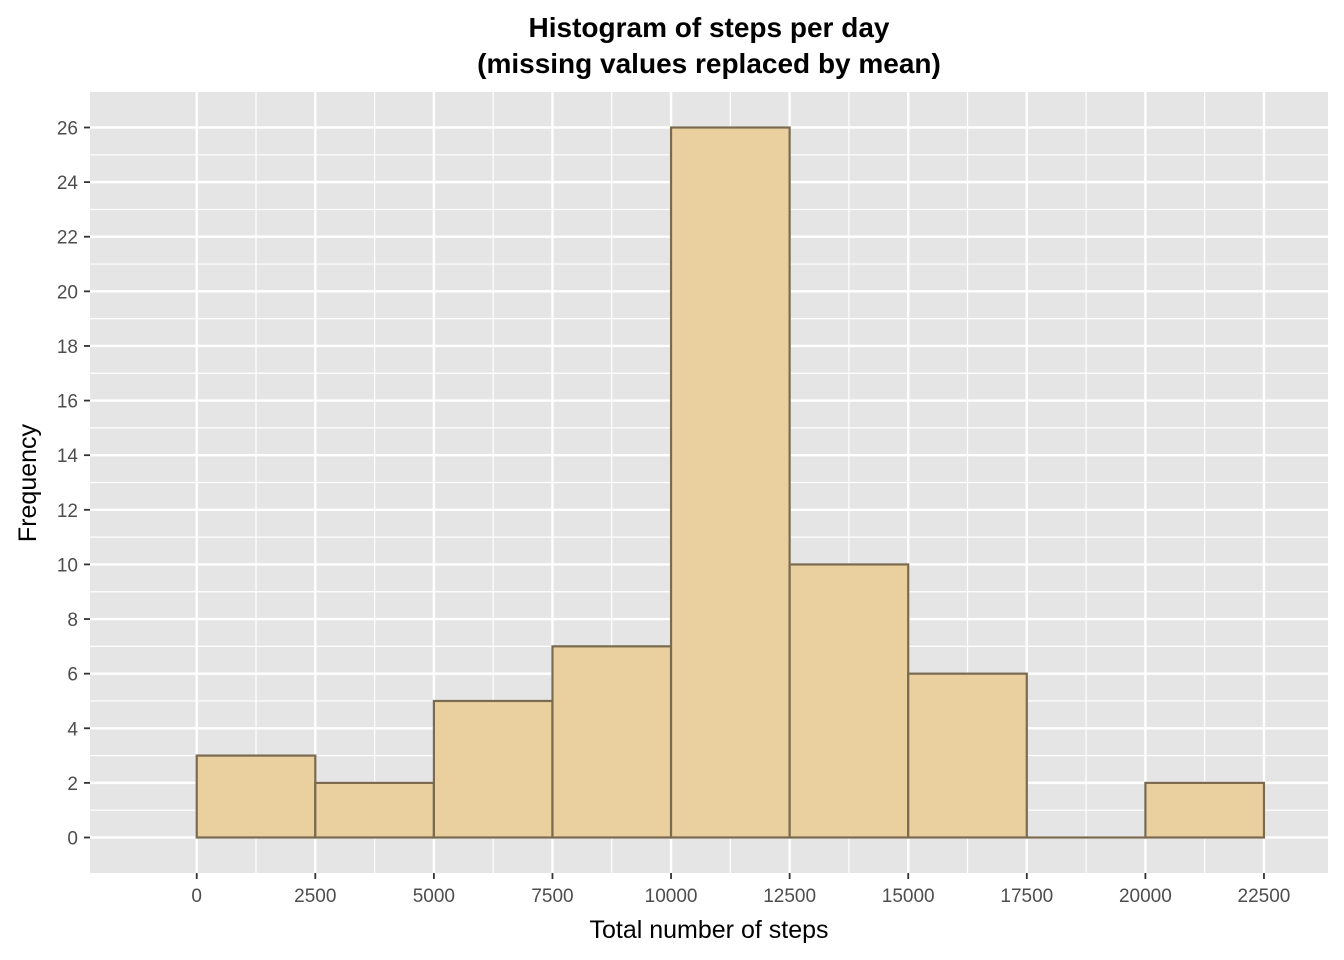  Describe the element at coordinates (908, 896) in the screenshot. I see `x-tick-label: 15000` at that location.